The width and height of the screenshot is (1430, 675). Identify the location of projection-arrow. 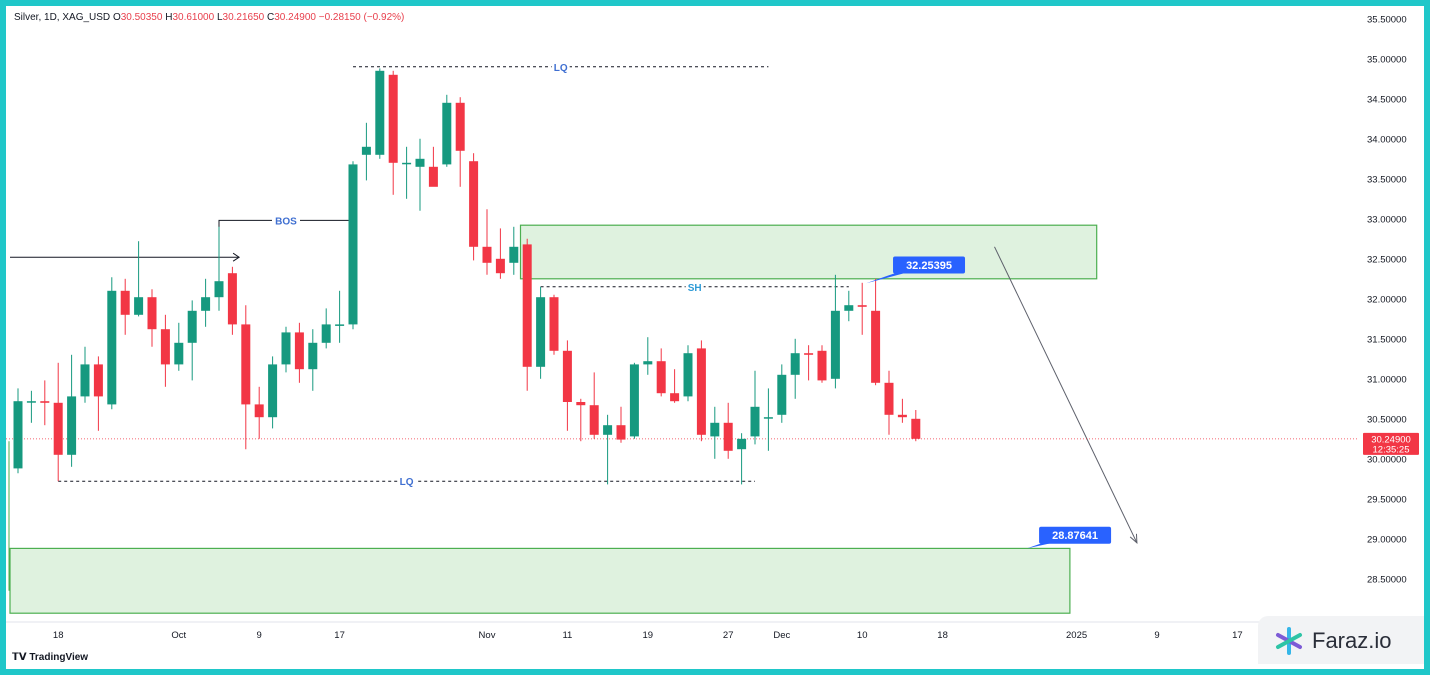
(1066, 395).